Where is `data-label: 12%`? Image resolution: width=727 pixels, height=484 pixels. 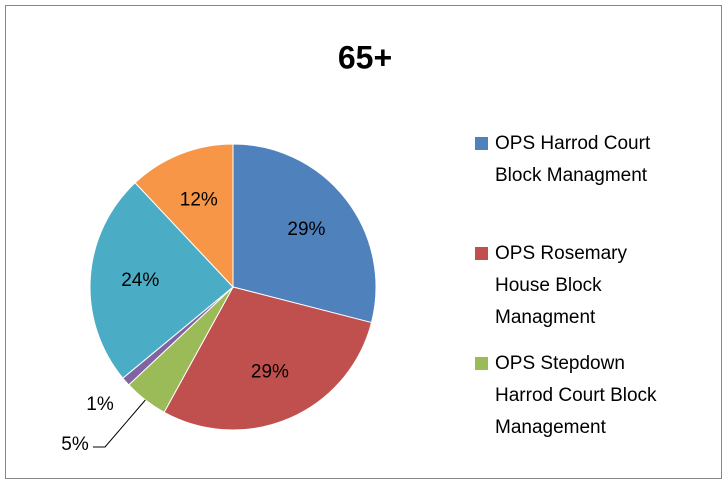
data-label: 12% is located at coordinates (199, 200).